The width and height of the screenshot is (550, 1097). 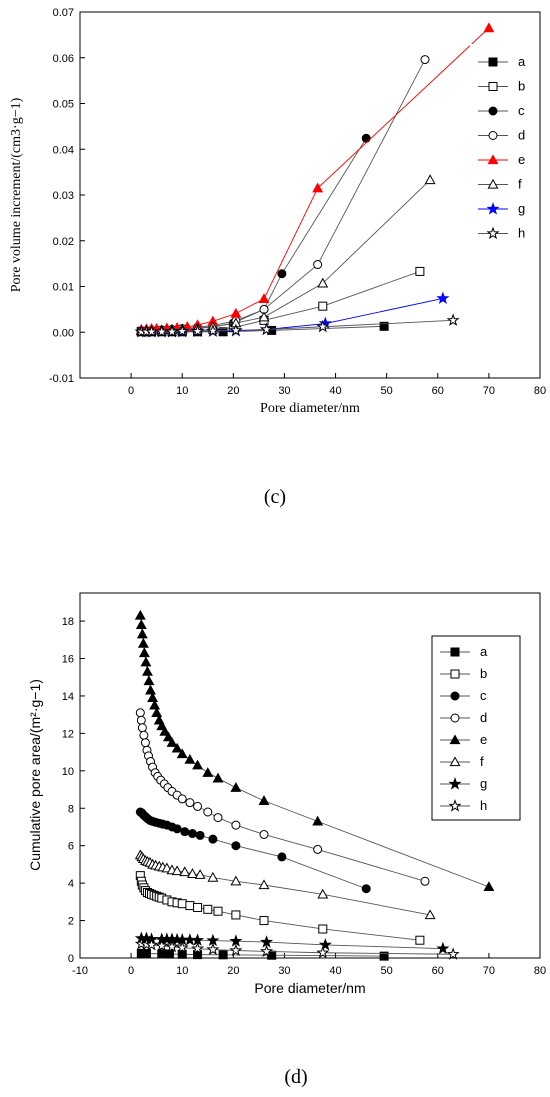 I want to click on panel-label-d: (d), so click(x=295, y=1077).